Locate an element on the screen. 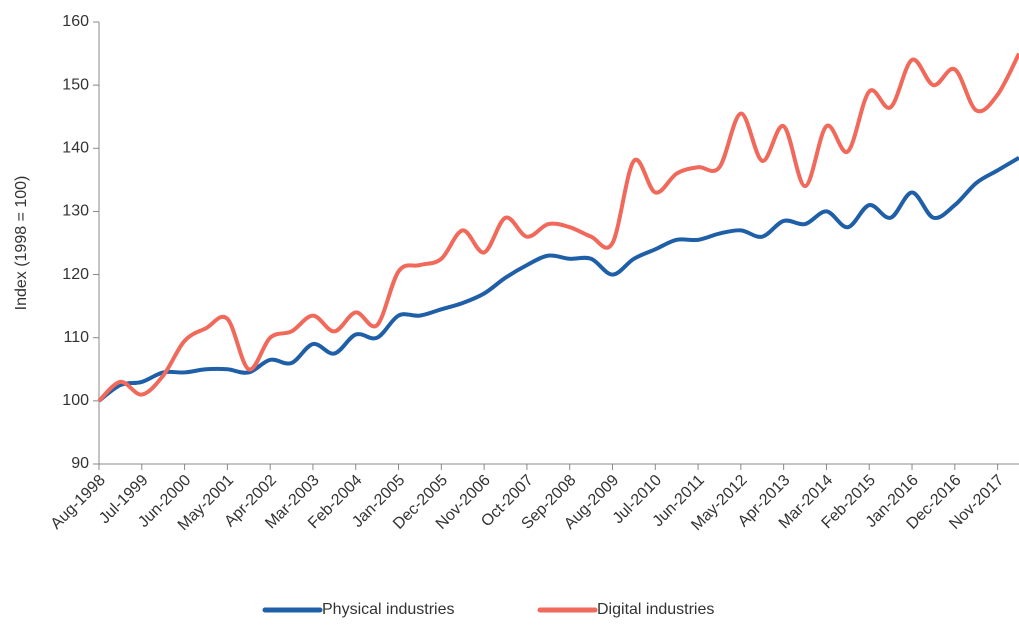 This screenshot has width=1019, height=627. x-tick-label: Aug-1998 is located at coordinates (78, 502).